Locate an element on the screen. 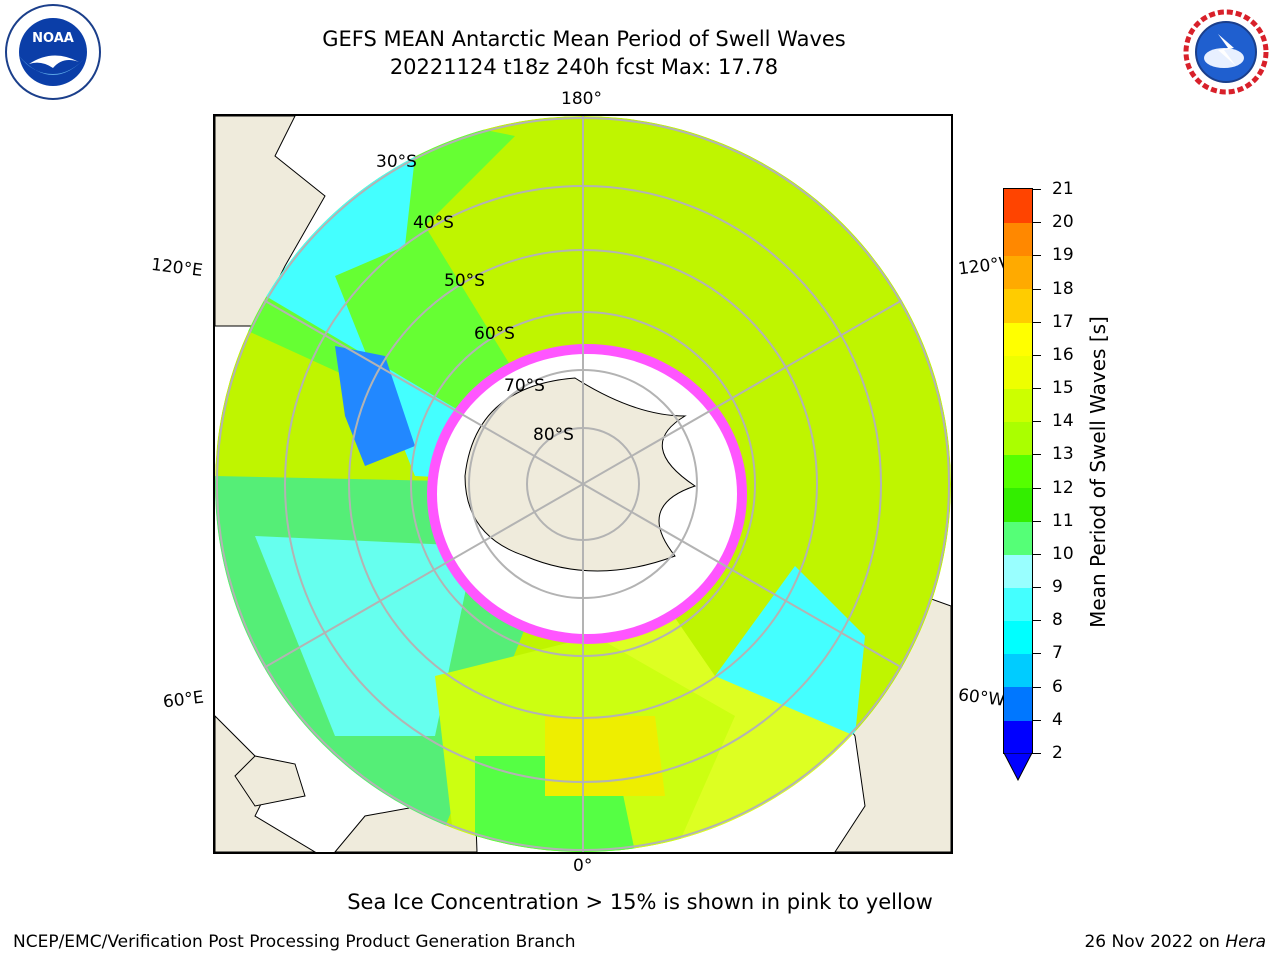 The image size is (1280, 960). lat-label-50s: 50°S is located at coordinates (464, 281).